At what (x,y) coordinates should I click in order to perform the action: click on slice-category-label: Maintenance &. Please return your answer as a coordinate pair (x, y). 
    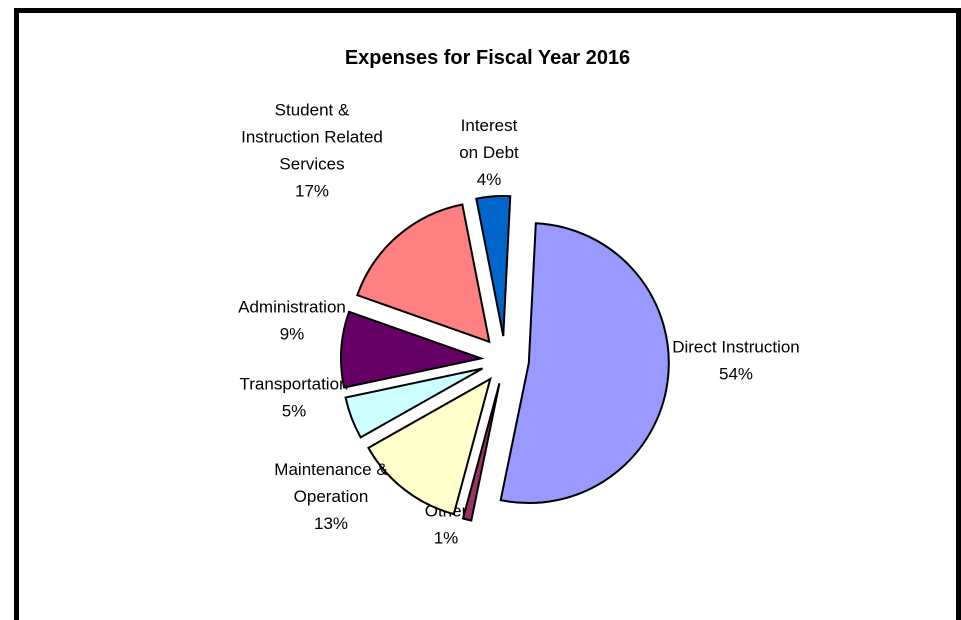
    Looking at the image, I should click on (331, 469).